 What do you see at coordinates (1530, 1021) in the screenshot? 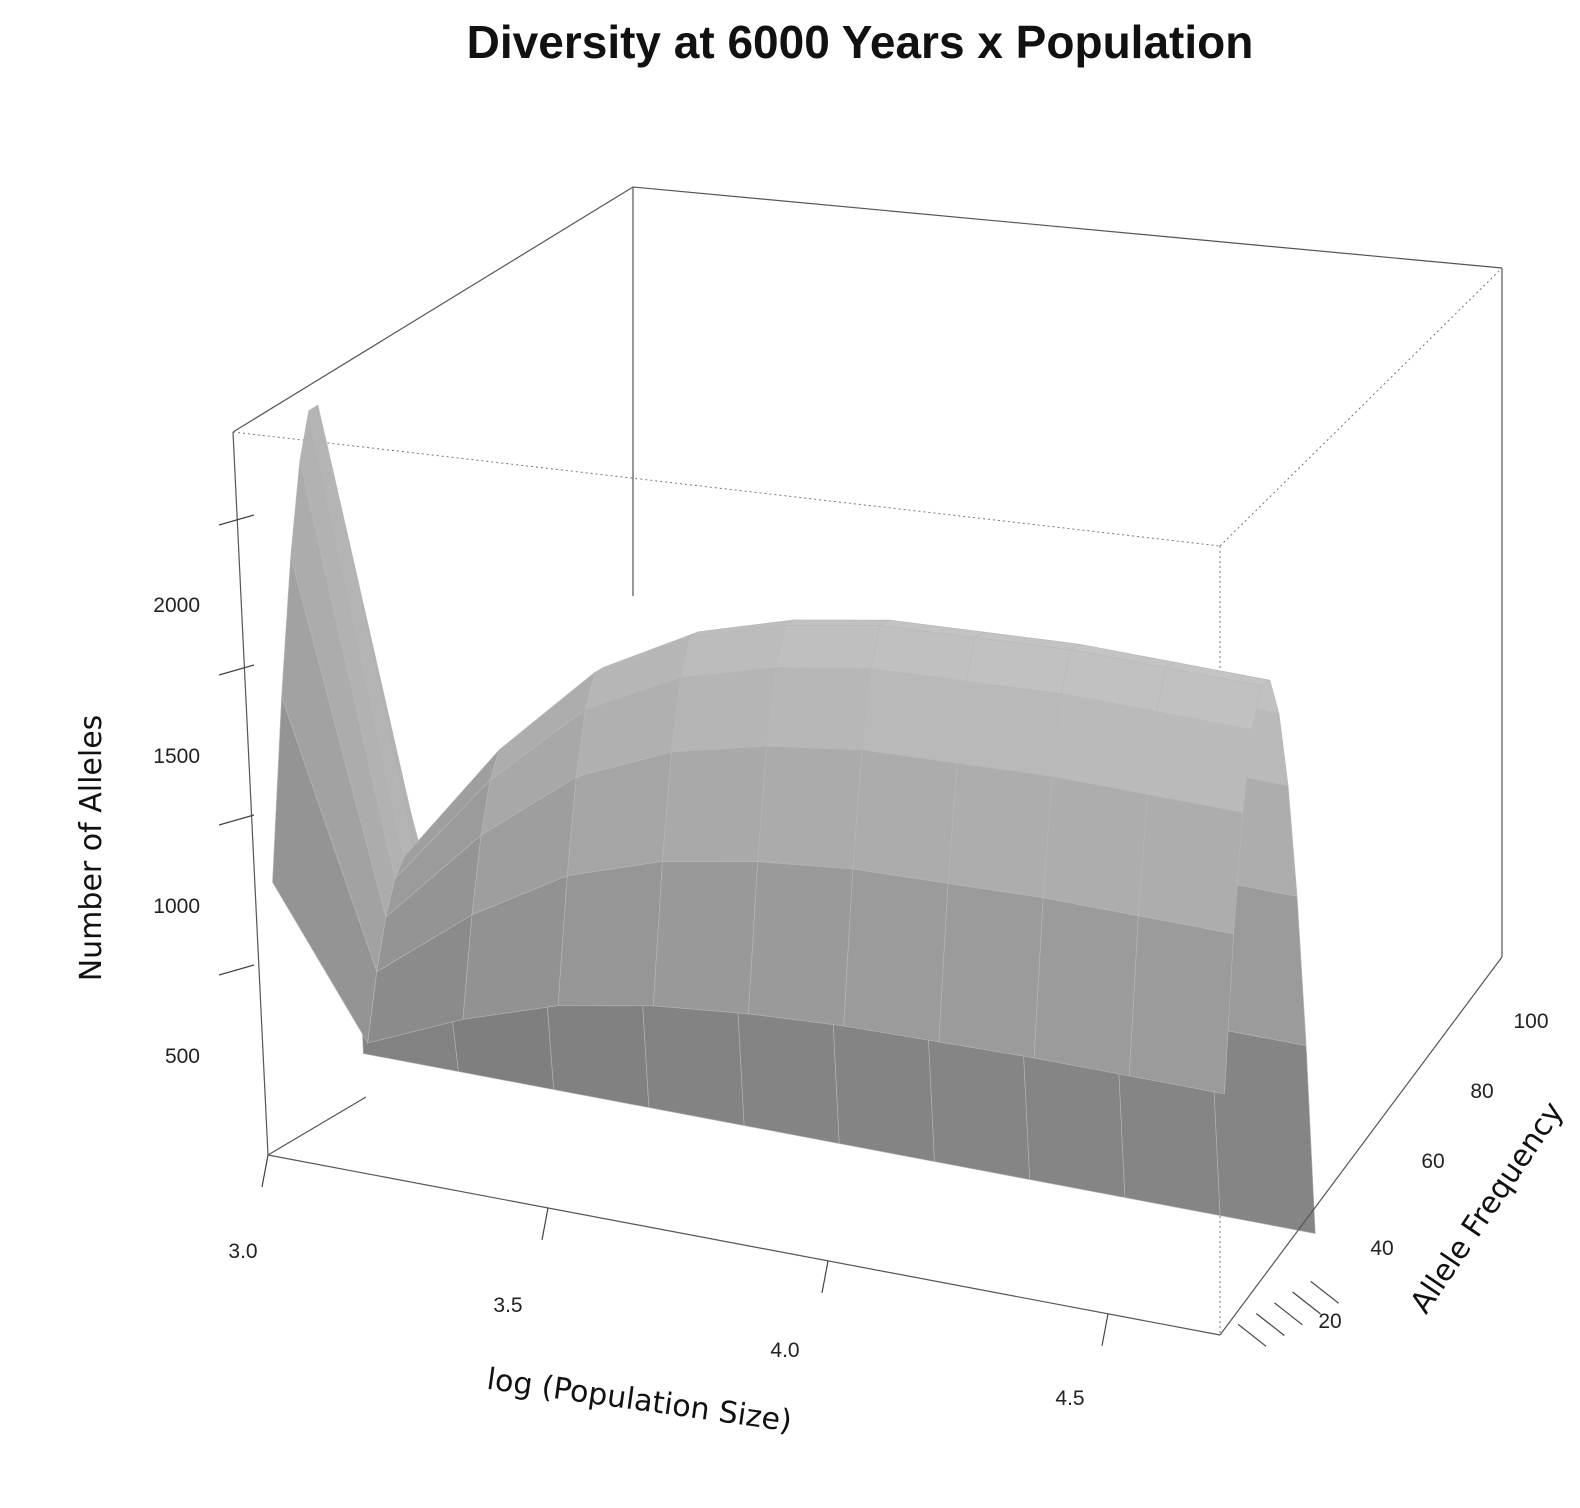
I see `y-tick-label: 100` at bounding box center [1530, 1021].